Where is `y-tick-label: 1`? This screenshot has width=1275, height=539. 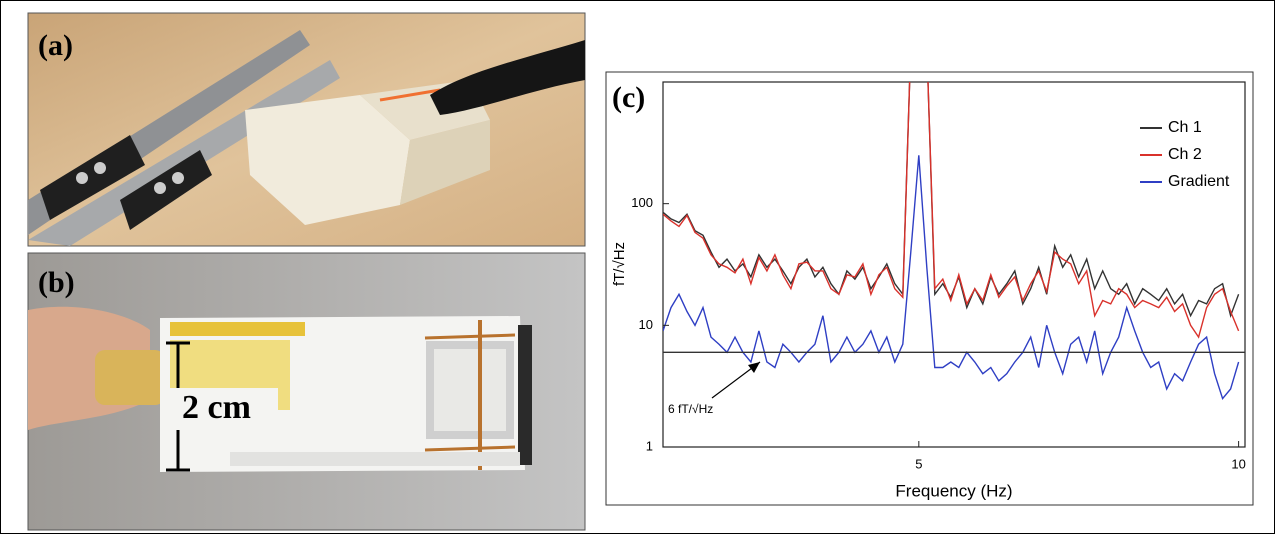 y-tick-label: 1 is located at coordinates (649, 445).